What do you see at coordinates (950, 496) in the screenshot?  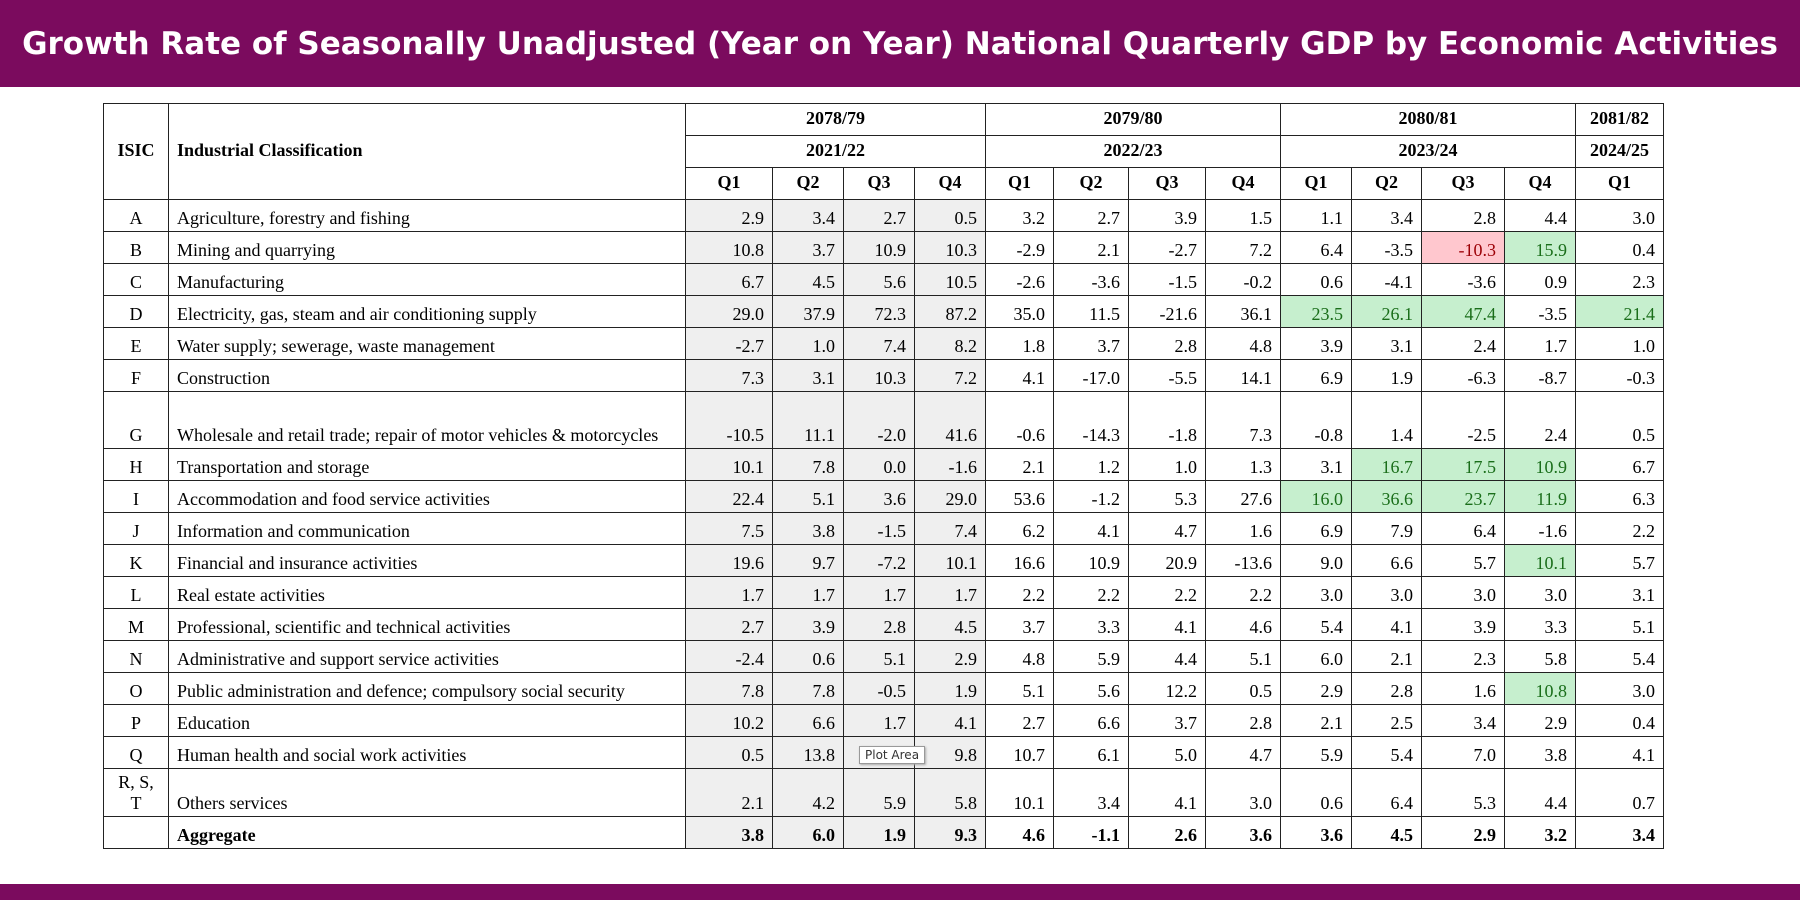 I see `value-cell: 29.0` at bounding box center [950, 496].